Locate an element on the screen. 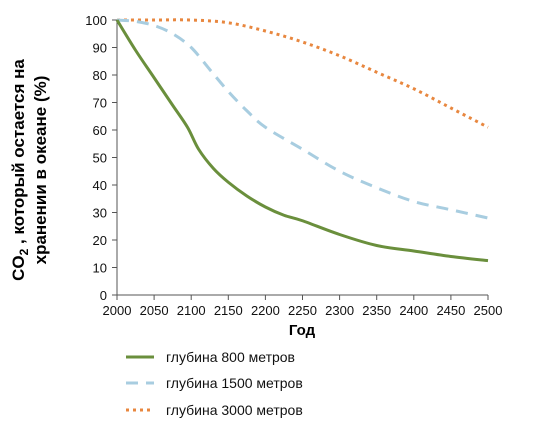  y-tick-label: 60 is located at coordinates (100, 130).